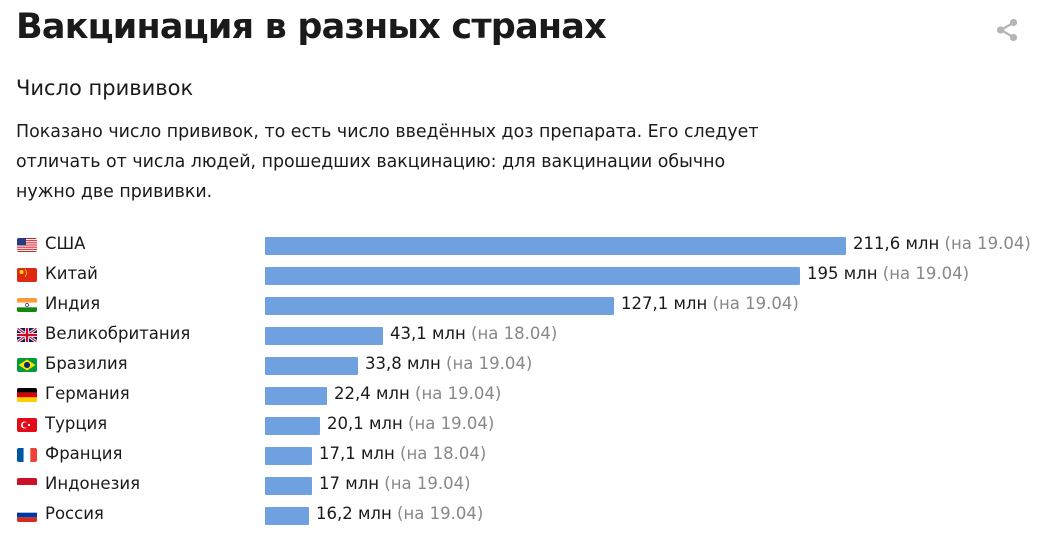  Describe the element at coordinates (942, 243) in the screenshot. I see `data-label: 211,6 млн (на 19.04)` at that location.